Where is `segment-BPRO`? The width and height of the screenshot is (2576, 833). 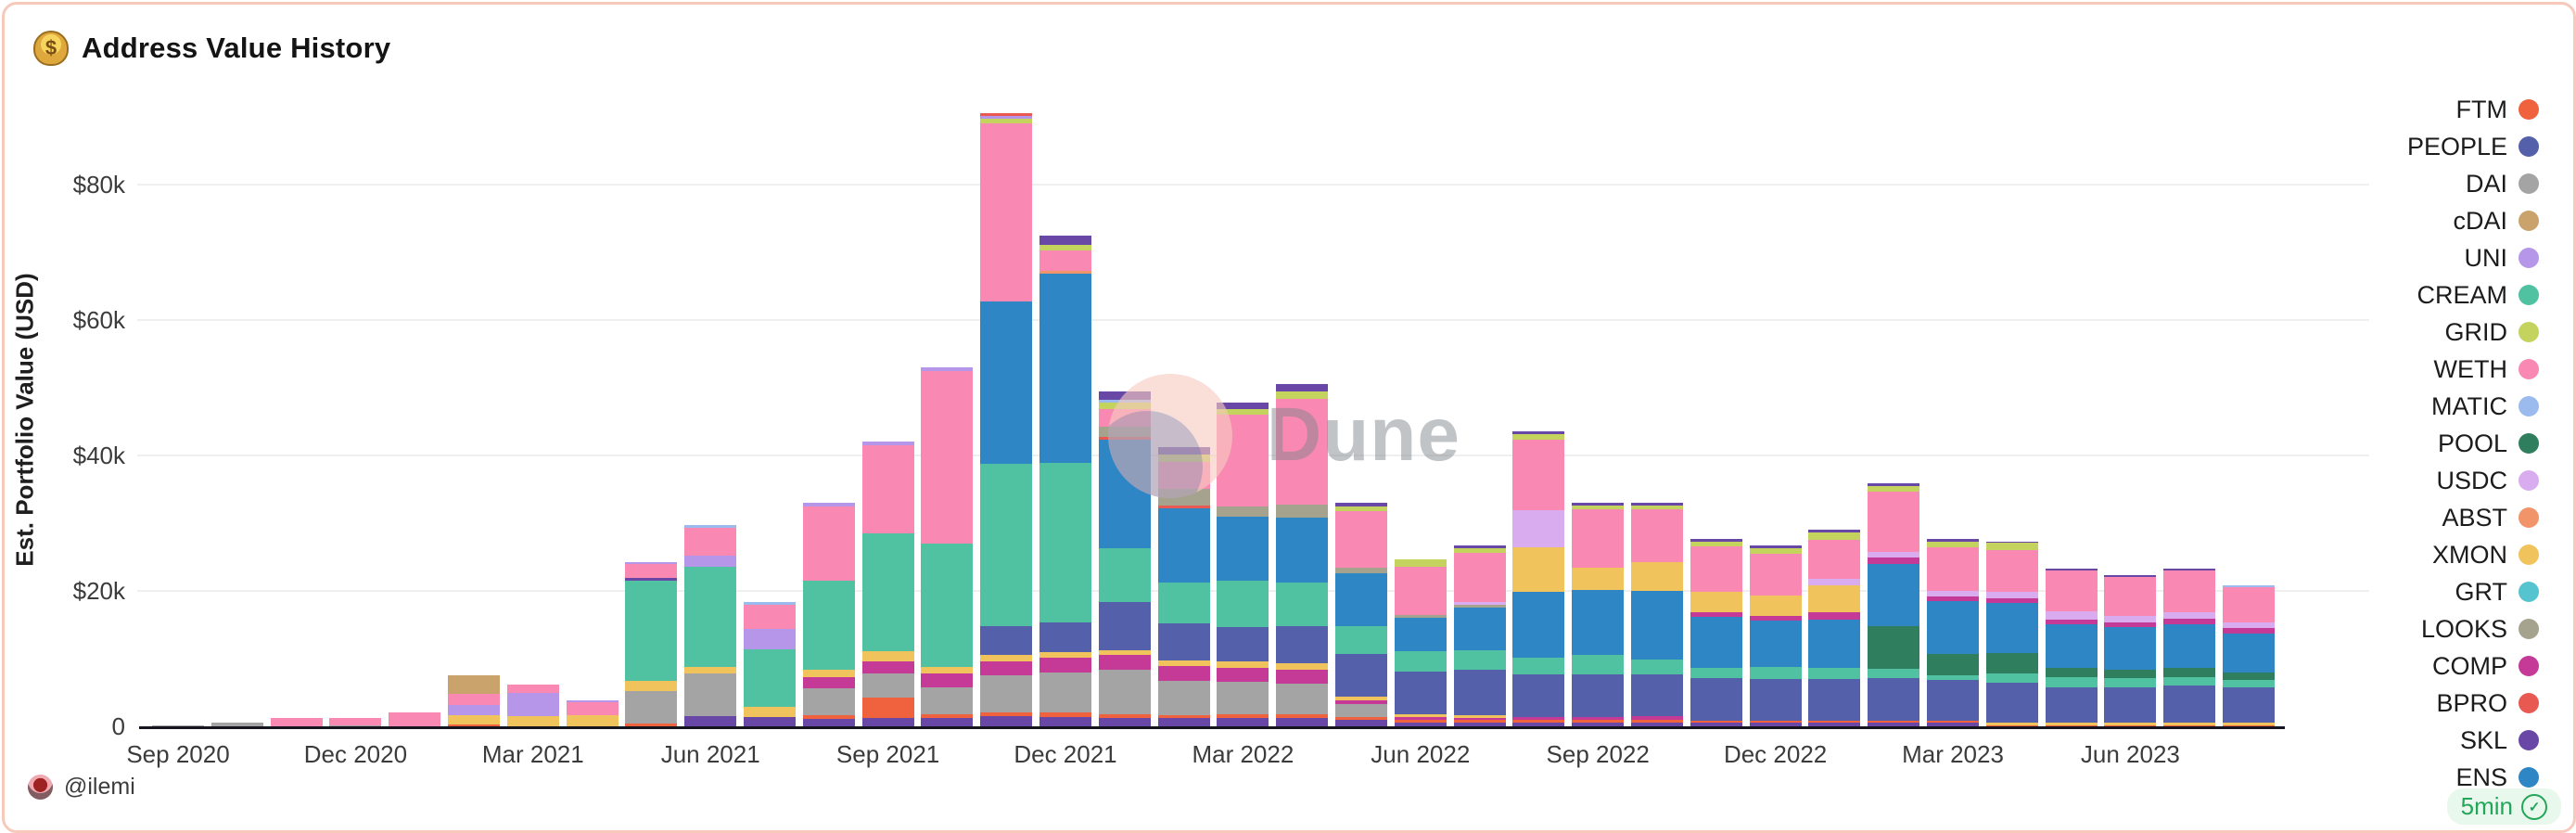 segment-BPRO is located at coordinates (1006, 114).